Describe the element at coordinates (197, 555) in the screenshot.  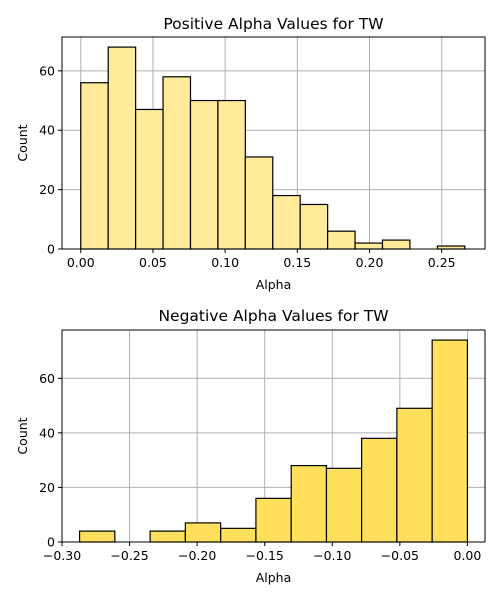
I see `x-tick-label: −0.20` at that location.